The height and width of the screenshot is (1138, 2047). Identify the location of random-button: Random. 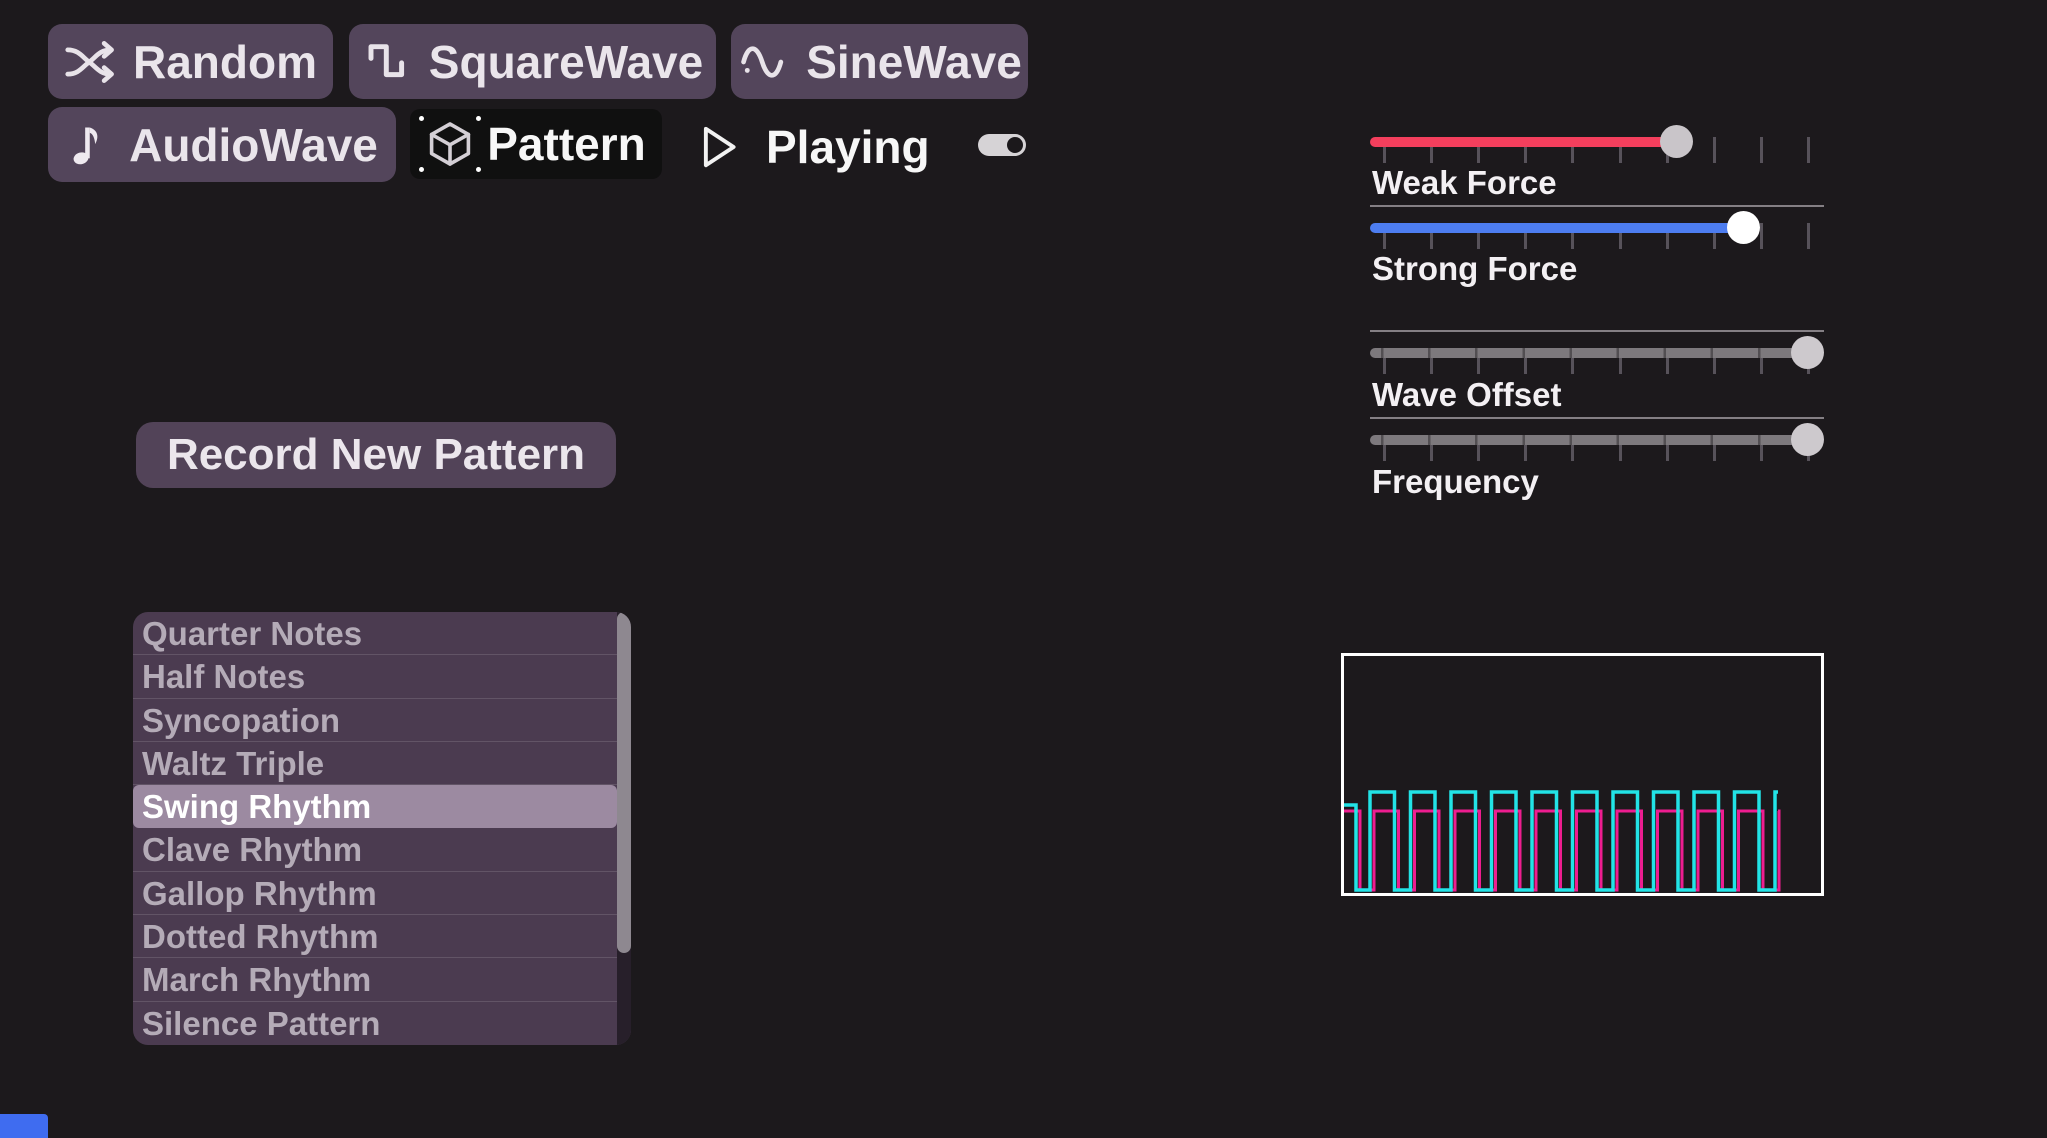
(190, 61).